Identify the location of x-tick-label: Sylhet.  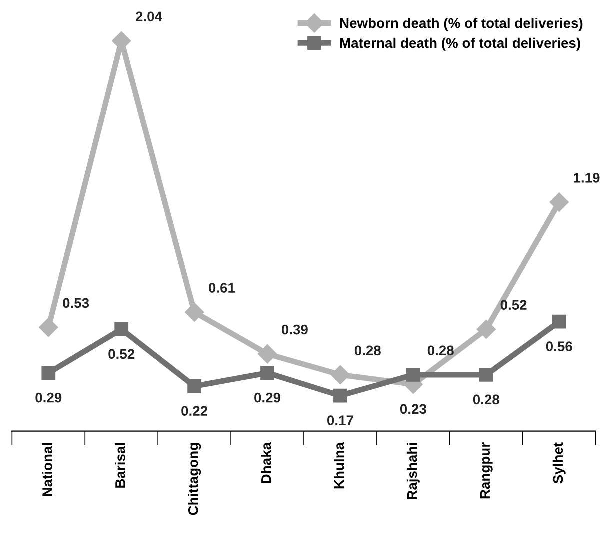
(559, 463).